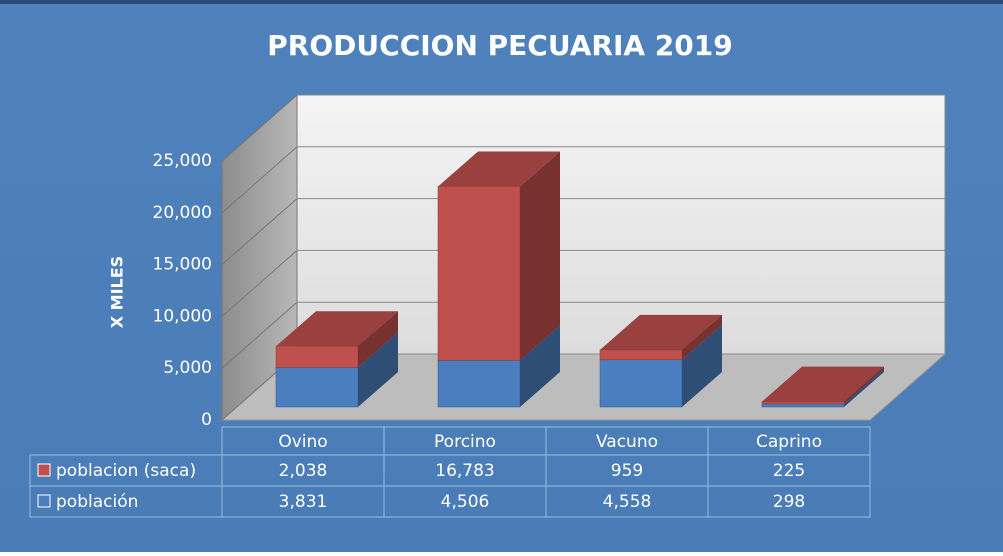 This screenshot has width=1003, height=556. I want to click on y-tick-label: 0, so click(206, 420).